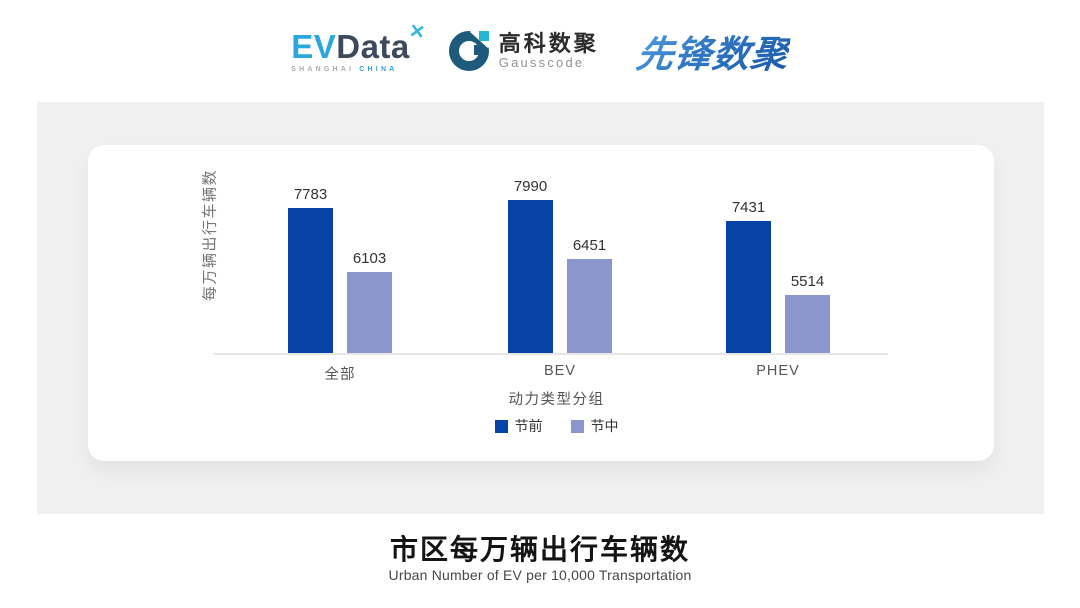 This screenshot has height=608, width=1080. I want to click on evdata-logo: EVData ✕ SHANGHAI CHINA, so click(359, 46).